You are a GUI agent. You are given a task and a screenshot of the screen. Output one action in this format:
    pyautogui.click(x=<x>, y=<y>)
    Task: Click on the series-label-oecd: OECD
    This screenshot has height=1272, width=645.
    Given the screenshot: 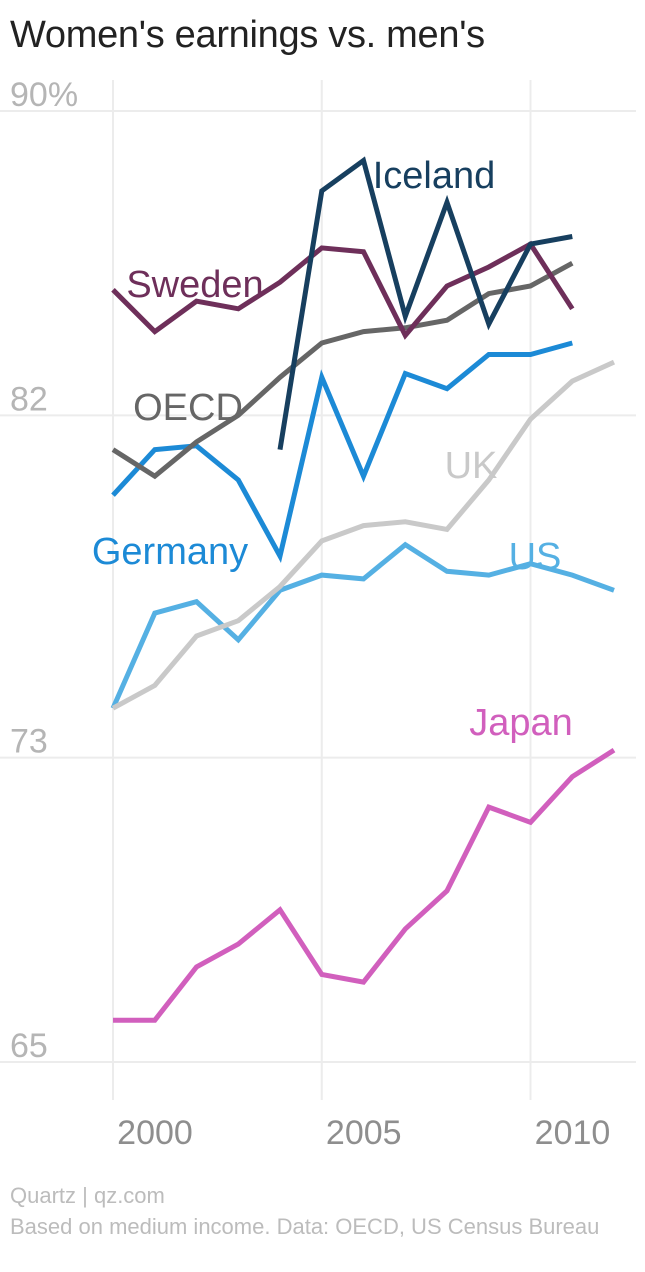 What is the action you would take?
    pyautogui.click(x=188, y=408)
    